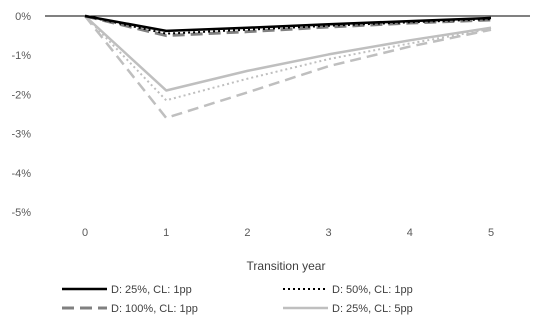 This screenshot has width=533, height=320. What do you see at coordinates (154, 309) in the screenshot?
I see `legend-label: D: 100%, CL: 1pp` at bounding box center [154, 309].